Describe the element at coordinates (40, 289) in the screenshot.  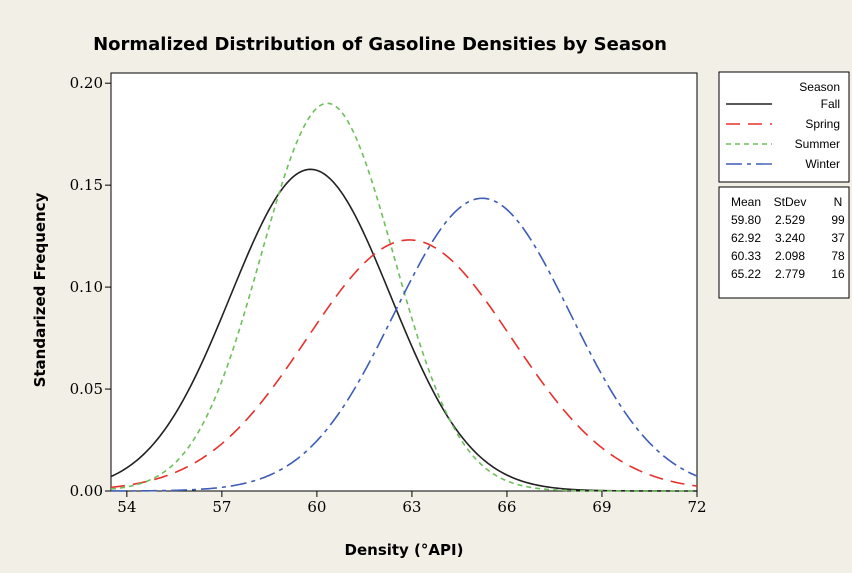
I see `y-axis-label: Standarized Frequency` at that location.